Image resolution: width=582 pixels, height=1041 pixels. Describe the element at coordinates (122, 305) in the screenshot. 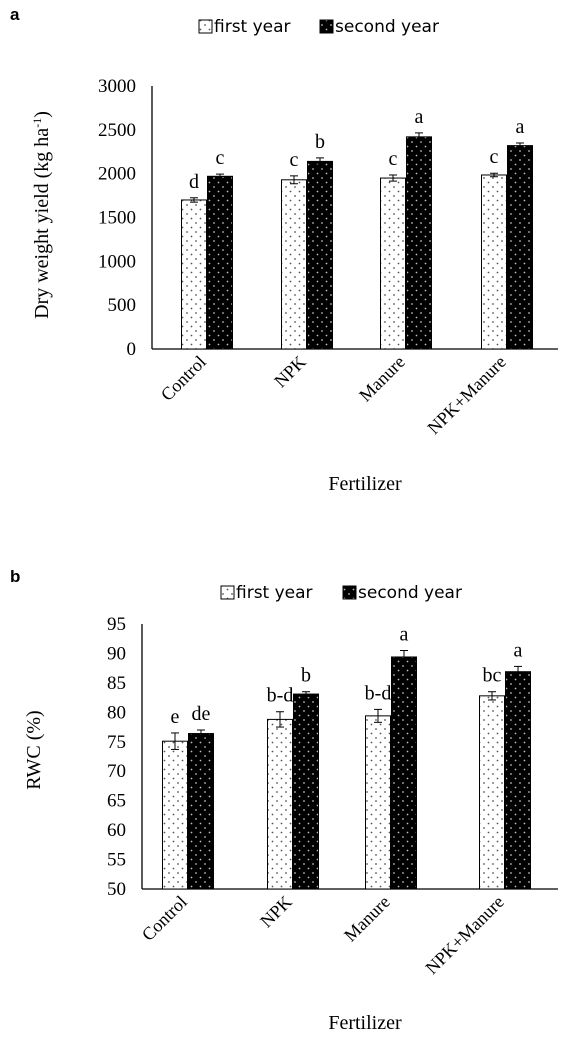

I see `y-tick-label: 500` at that location.